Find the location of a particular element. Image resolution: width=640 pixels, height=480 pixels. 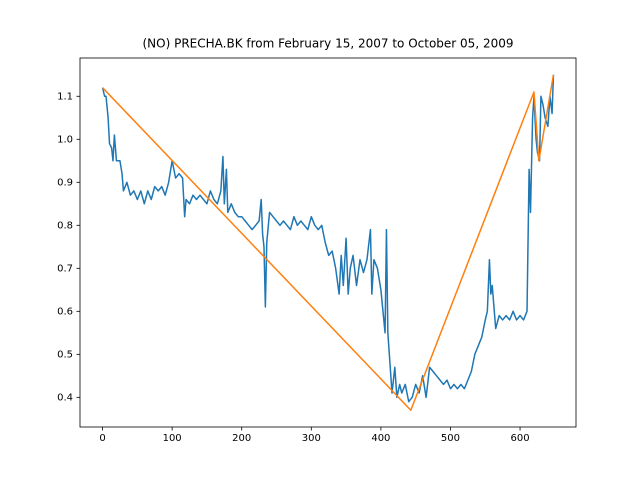

y-tick-label: 1.0 is located at coordinates (65, 139).